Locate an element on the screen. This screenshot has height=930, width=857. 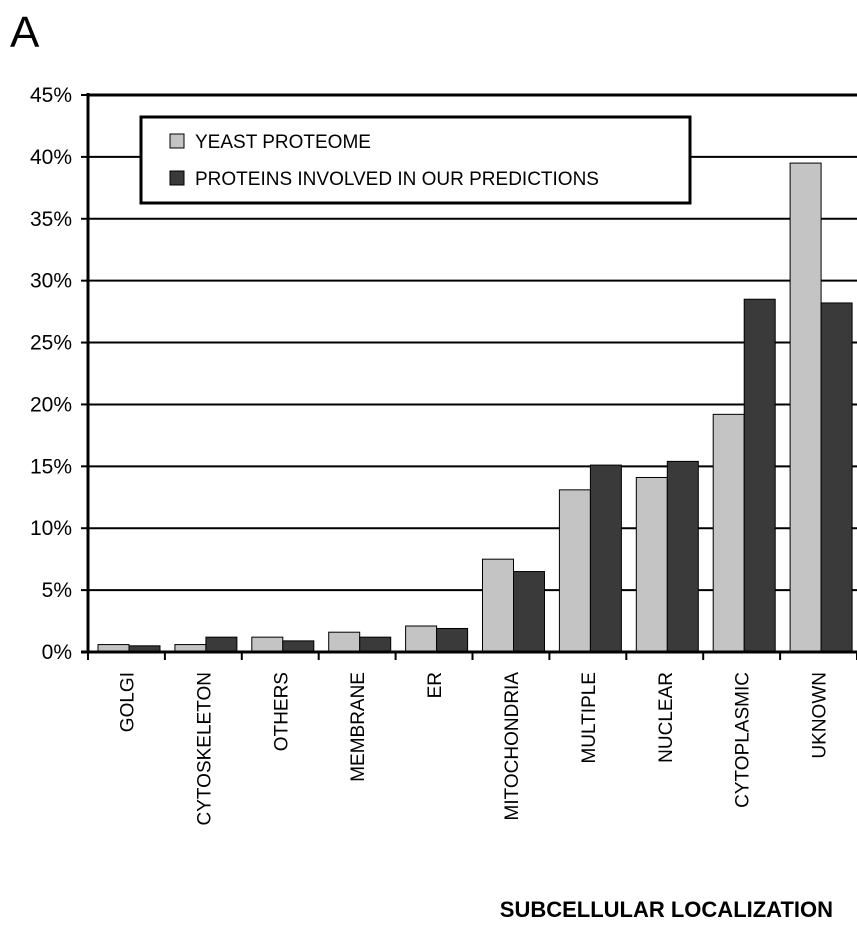
category-label: UKNOWN is located at coordinates (820, 715).